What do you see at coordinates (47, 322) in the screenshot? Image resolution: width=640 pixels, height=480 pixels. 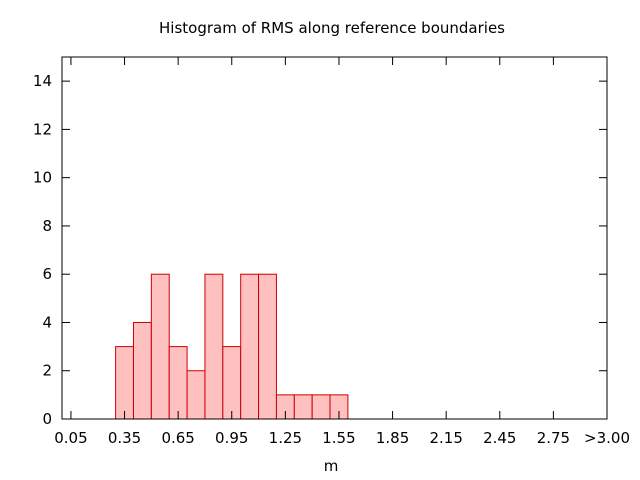 I see `y-tick-label: 4` at bounding box center [47, 322].